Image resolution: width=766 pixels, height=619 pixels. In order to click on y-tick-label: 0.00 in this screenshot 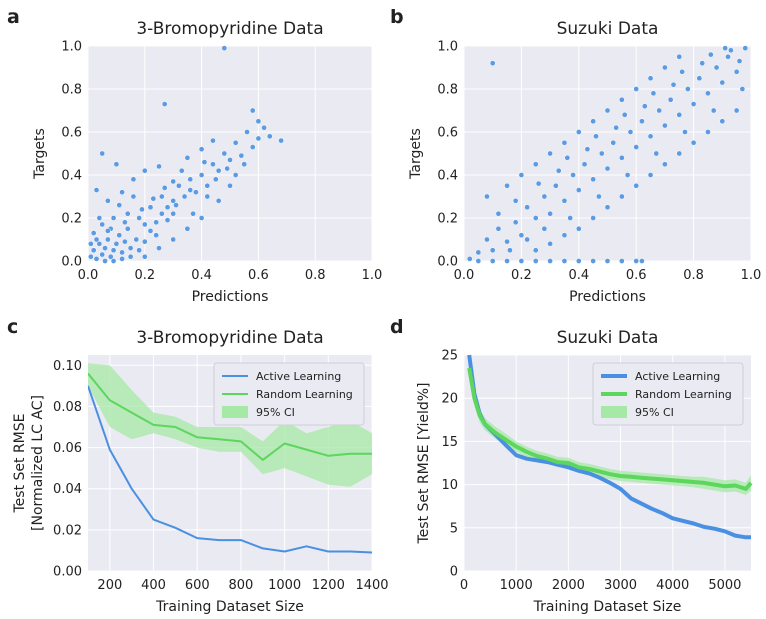, I will do `click(67, 572)`.